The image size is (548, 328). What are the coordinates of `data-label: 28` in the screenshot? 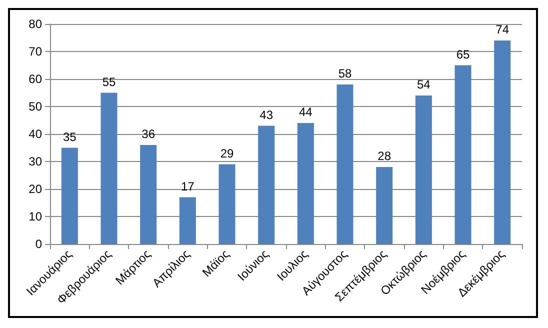 It's located at (385, 156).